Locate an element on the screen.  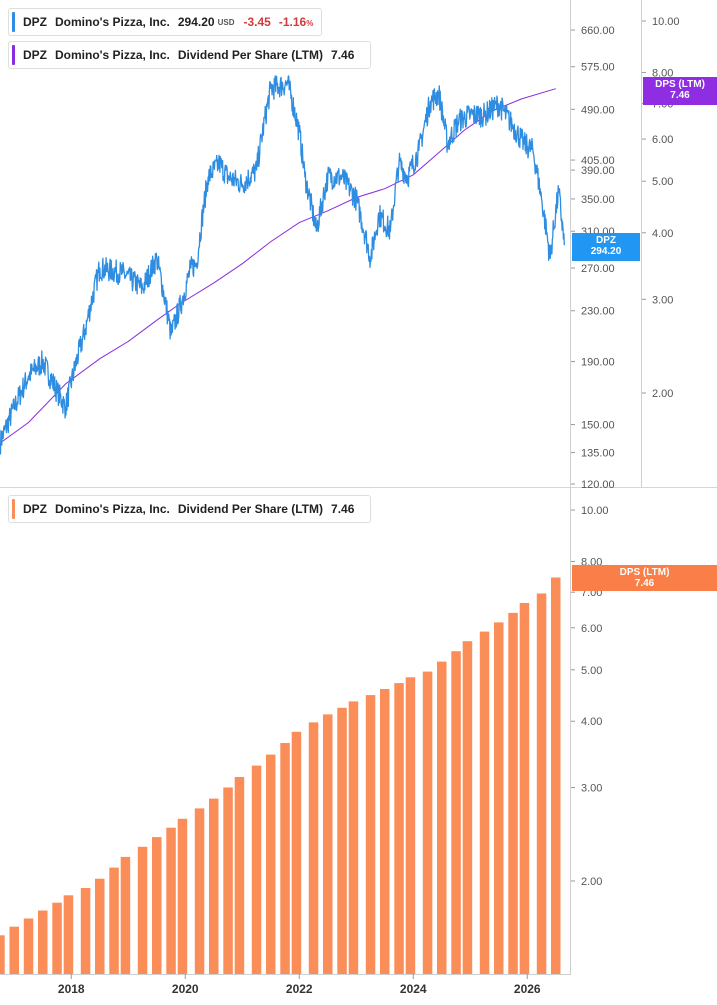
price-axis-tick-label: 135.00 is located at coordinates (598, 454).